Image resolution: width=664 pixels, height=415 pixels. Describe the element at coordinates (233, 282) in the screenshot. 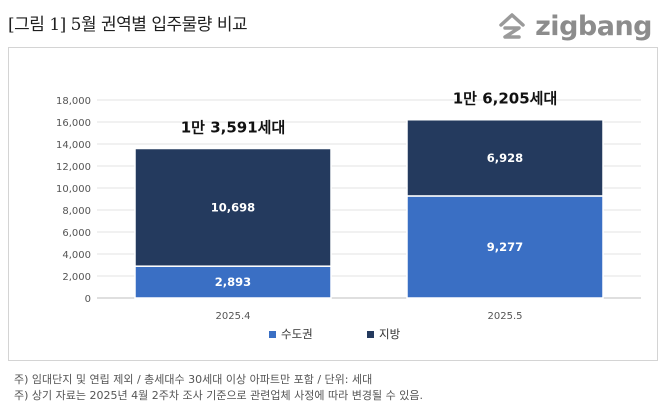

I see `data-label: 2,893` at that location.